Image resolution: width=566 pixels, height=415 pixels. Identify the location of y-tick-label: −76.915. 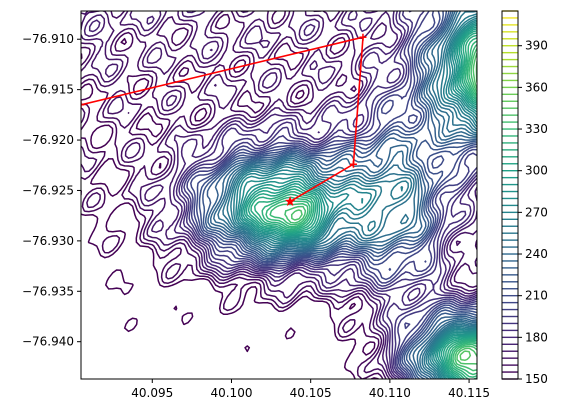
(48, 90).